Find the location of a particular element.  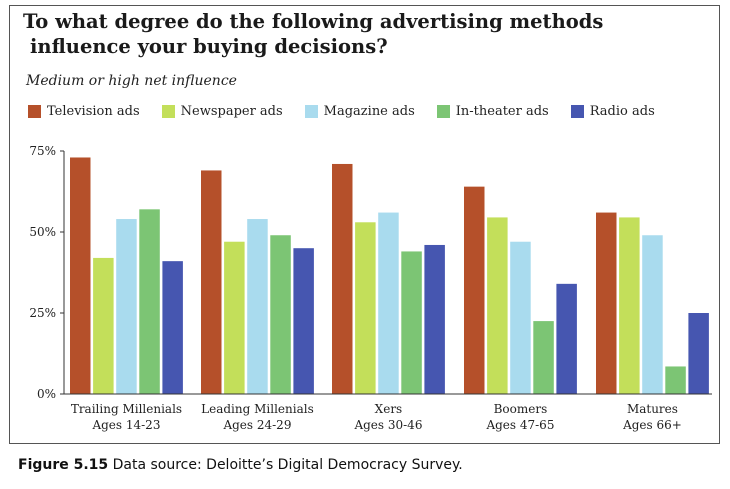

y-tick-label: 25% is located at coordinates (42, 313).